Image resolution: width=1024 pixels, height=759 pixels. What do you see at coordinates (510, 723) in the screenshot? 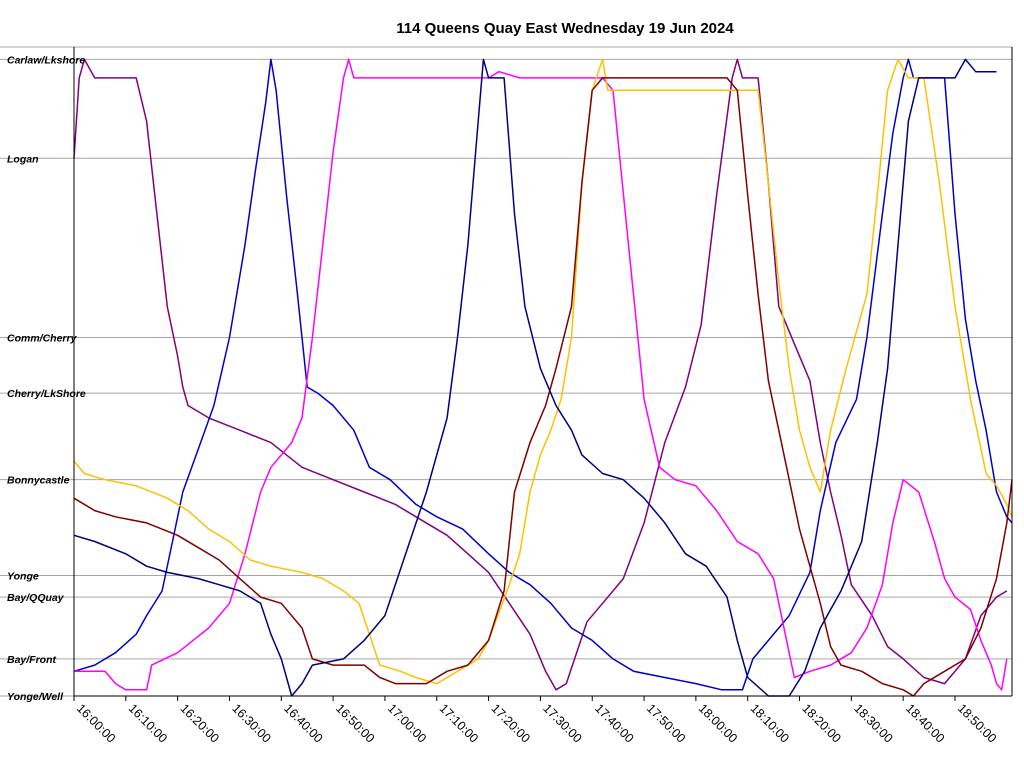
I see `time-tick-label: 17:20:00` at bounding box center [510, 723].